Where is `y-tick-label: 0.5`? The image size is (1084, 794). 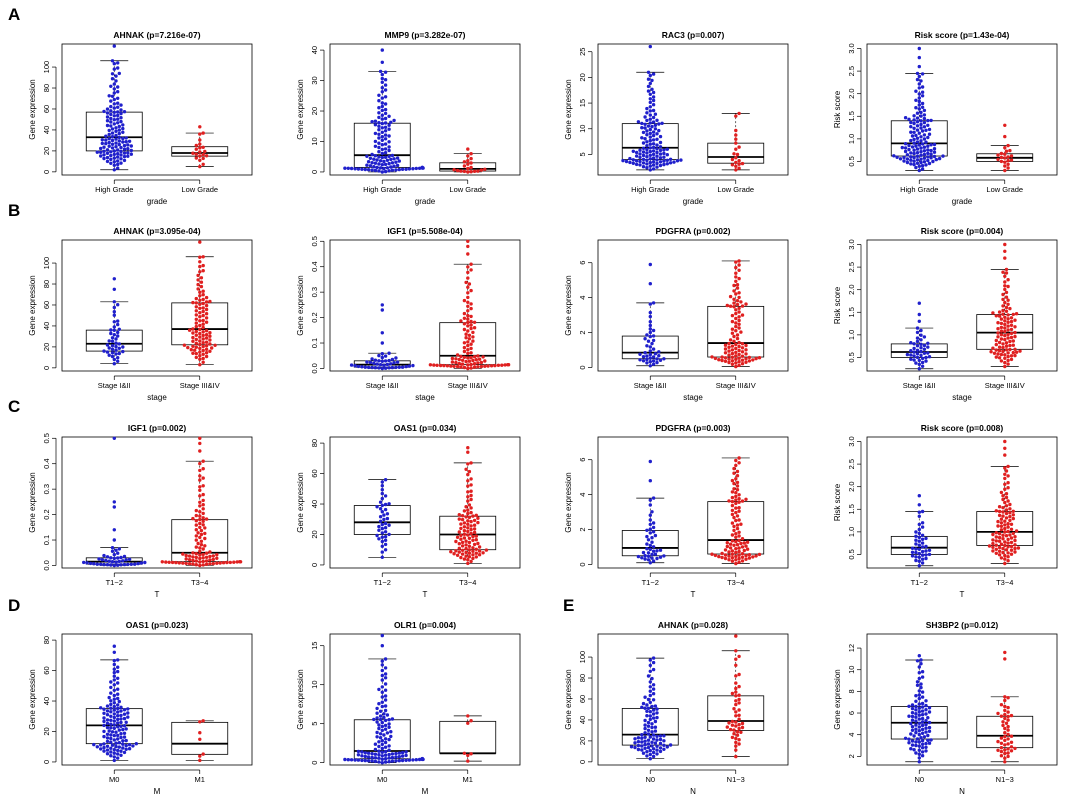
y-tick-label: 0.5 is located at coordinates (851, 357).